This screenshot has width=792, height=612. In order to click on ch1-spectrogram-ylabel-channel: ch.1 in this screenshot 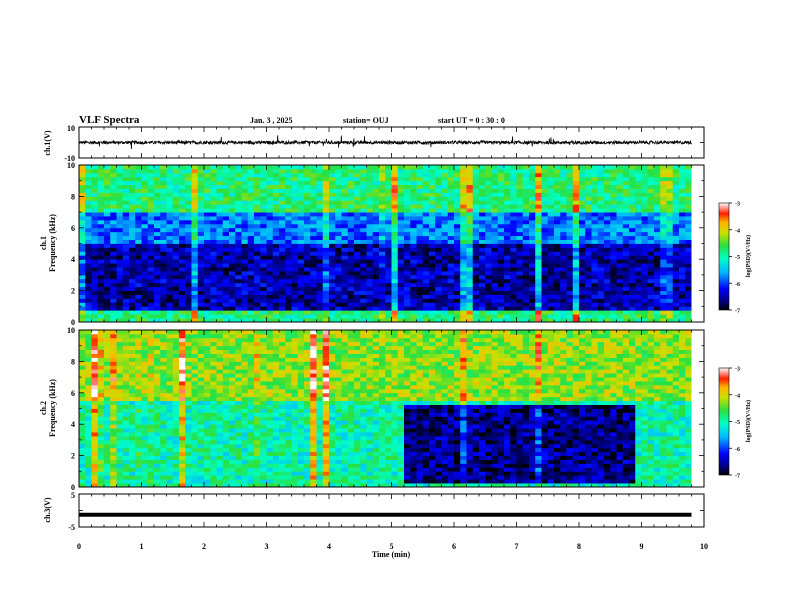, I will do `click(43, 243)`.